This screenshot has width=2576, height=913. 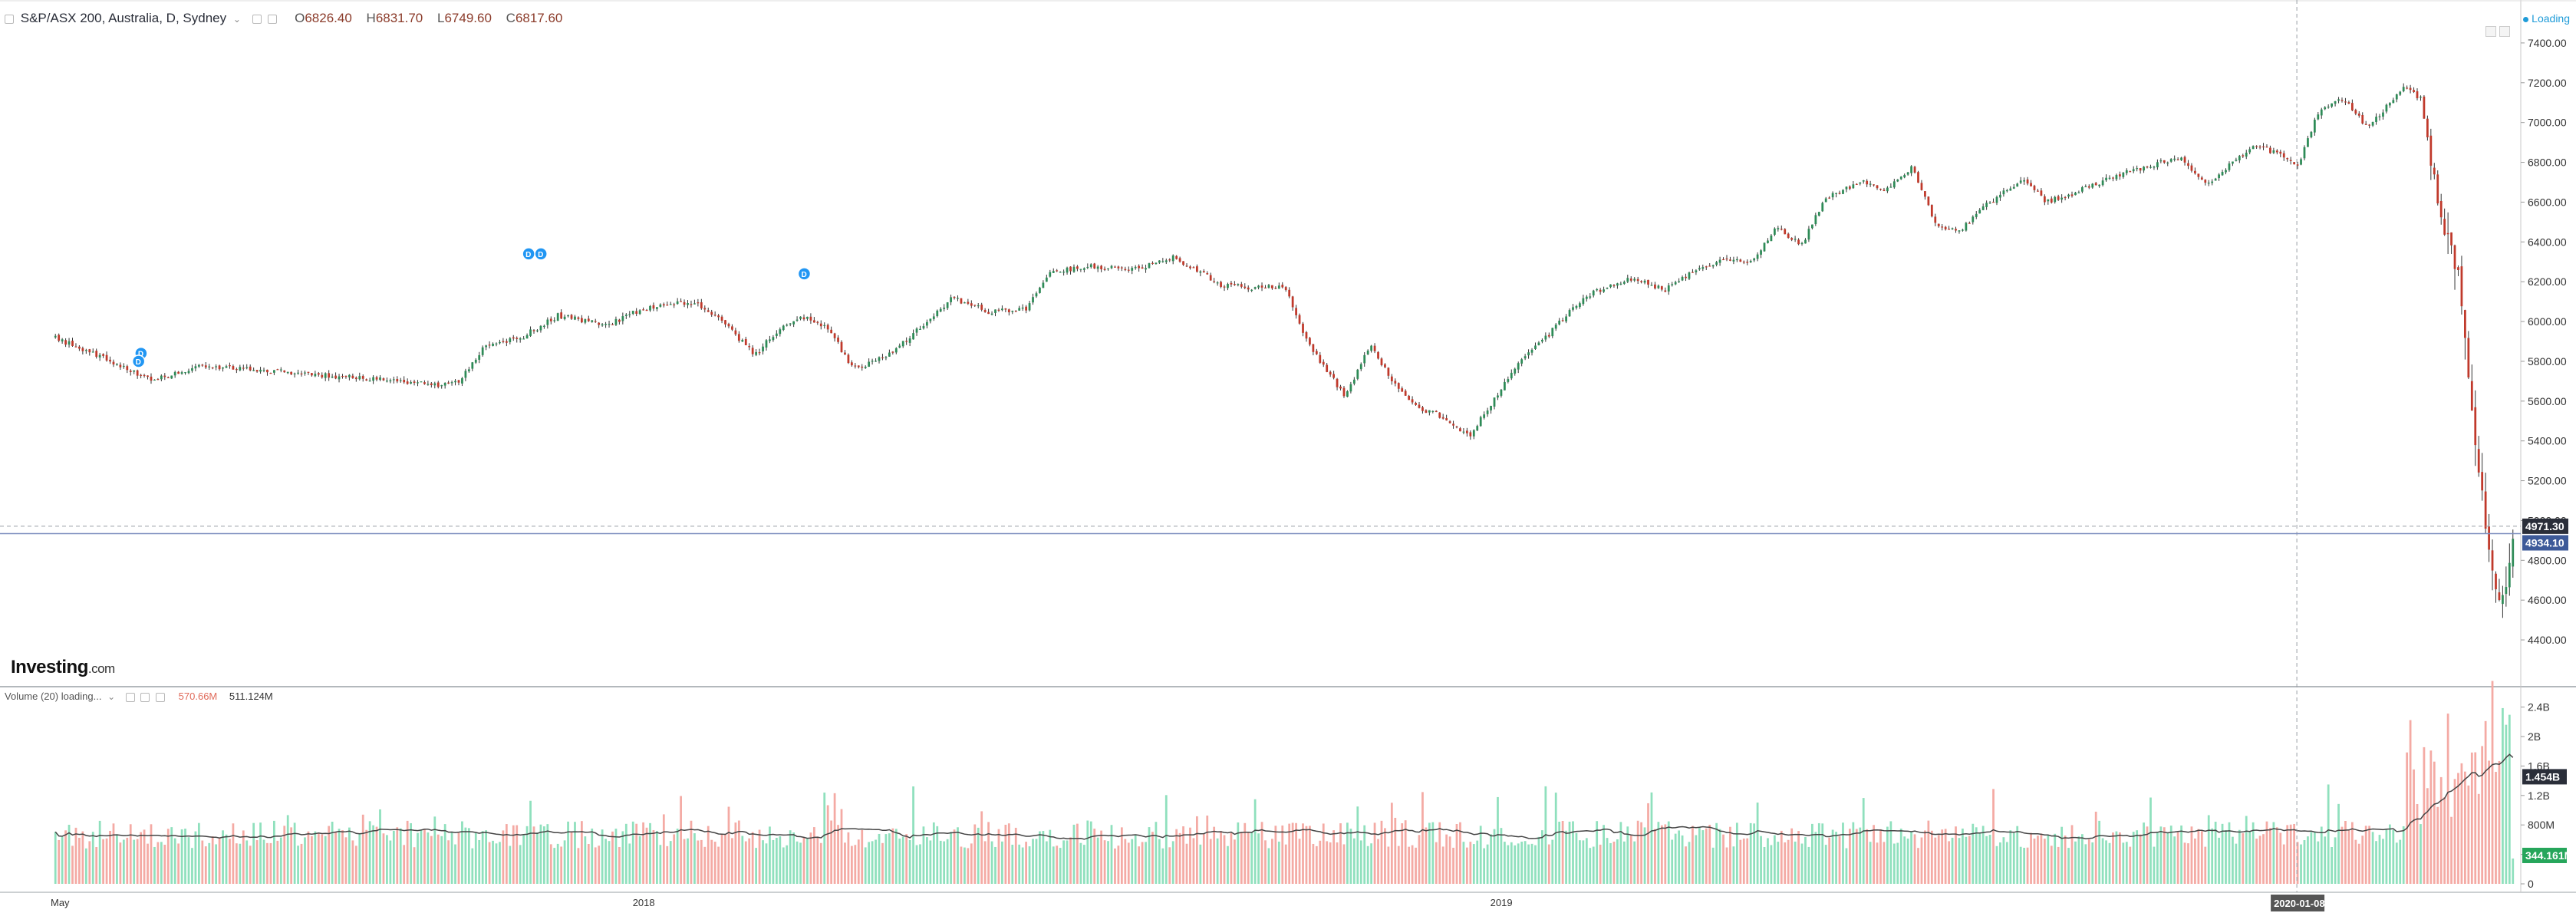 I want to click on last-price-label: 4971.30, so click(x=2544, y=526).